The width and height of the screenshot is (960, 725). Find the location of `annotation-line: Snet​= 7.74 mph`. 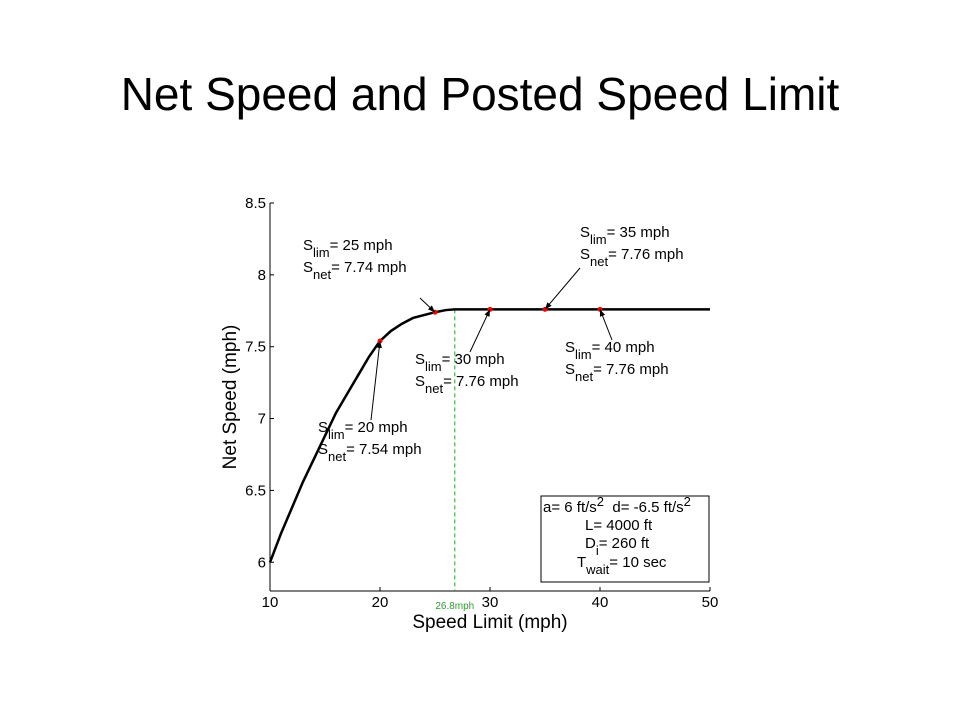

annotation-line: Snet​= 7.74 mph is located at coordinates (355, 270).